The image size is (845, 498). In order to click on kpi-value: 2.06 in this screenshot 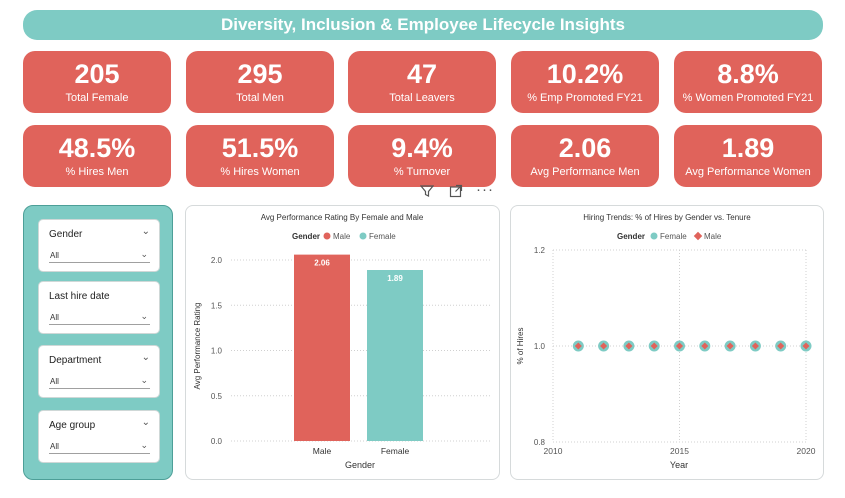, I will do `click(585, 148)`.